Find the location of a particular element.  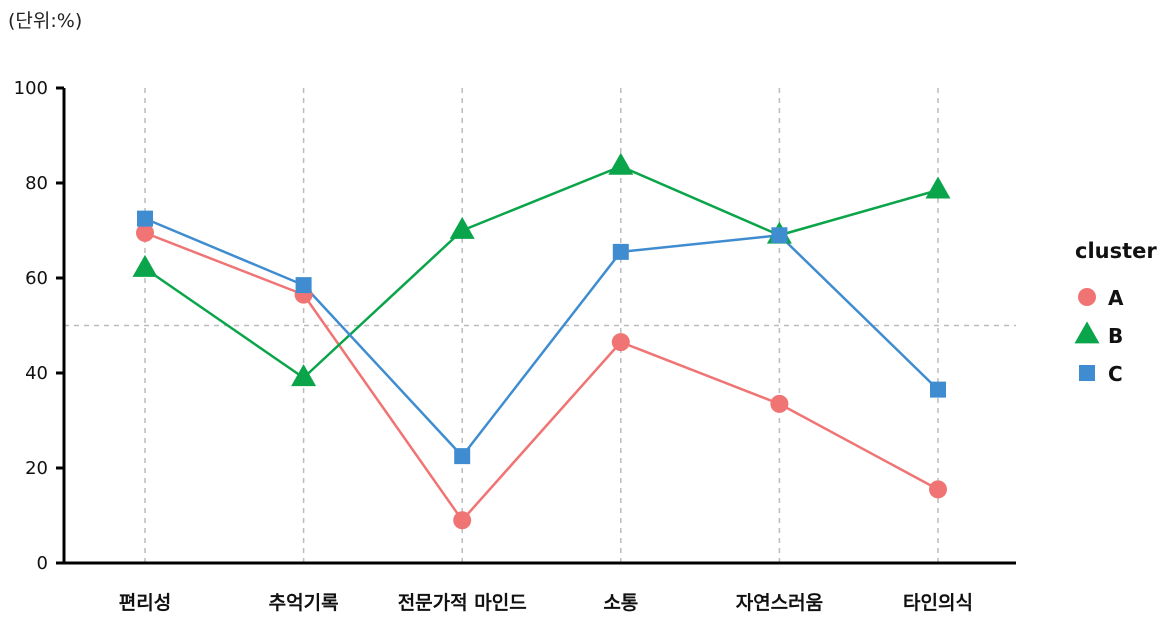

legend: cluster ABC is located at coordinates (1115, 312).